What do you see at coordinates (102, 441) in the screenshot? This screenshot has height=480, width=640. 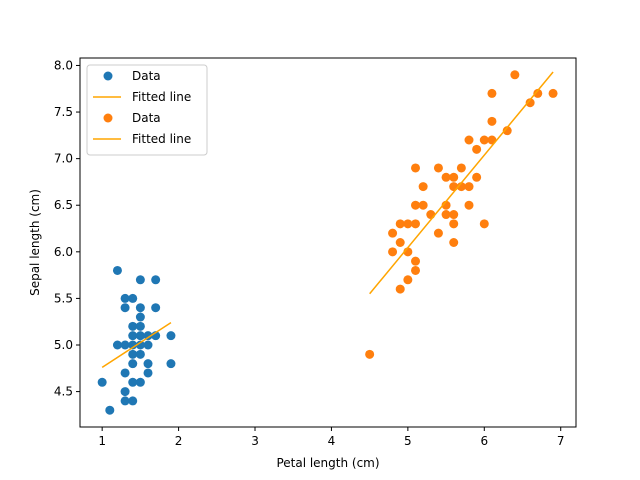 I see `x-tick-label: 1` at bounding box center [102, 441].